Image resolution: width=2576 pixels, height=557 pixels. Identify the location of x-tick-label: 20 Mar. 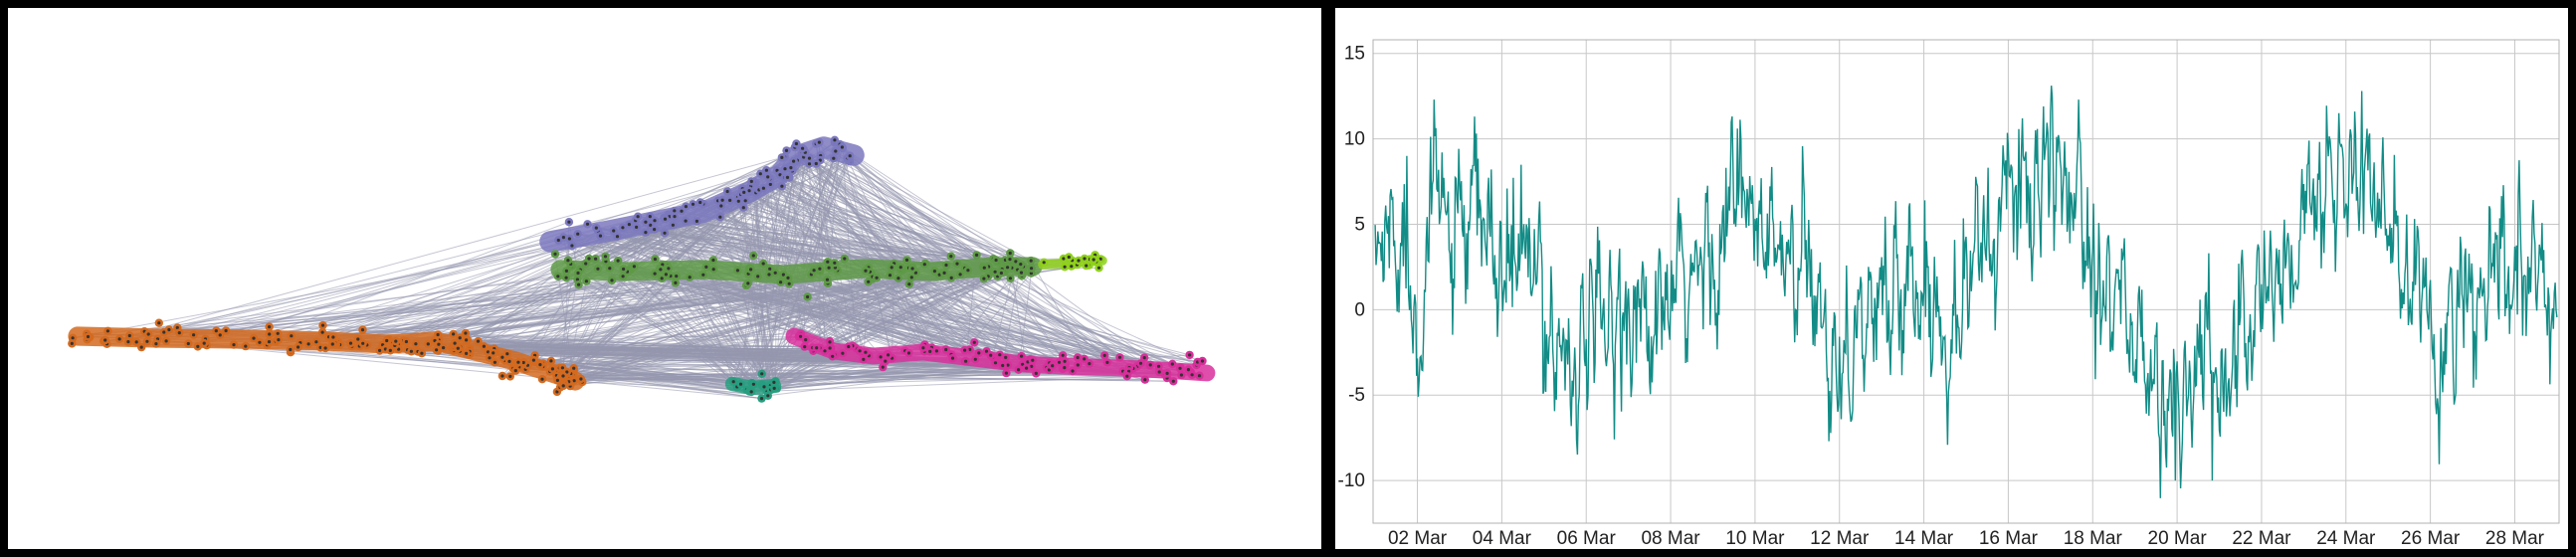
(2178, 538).